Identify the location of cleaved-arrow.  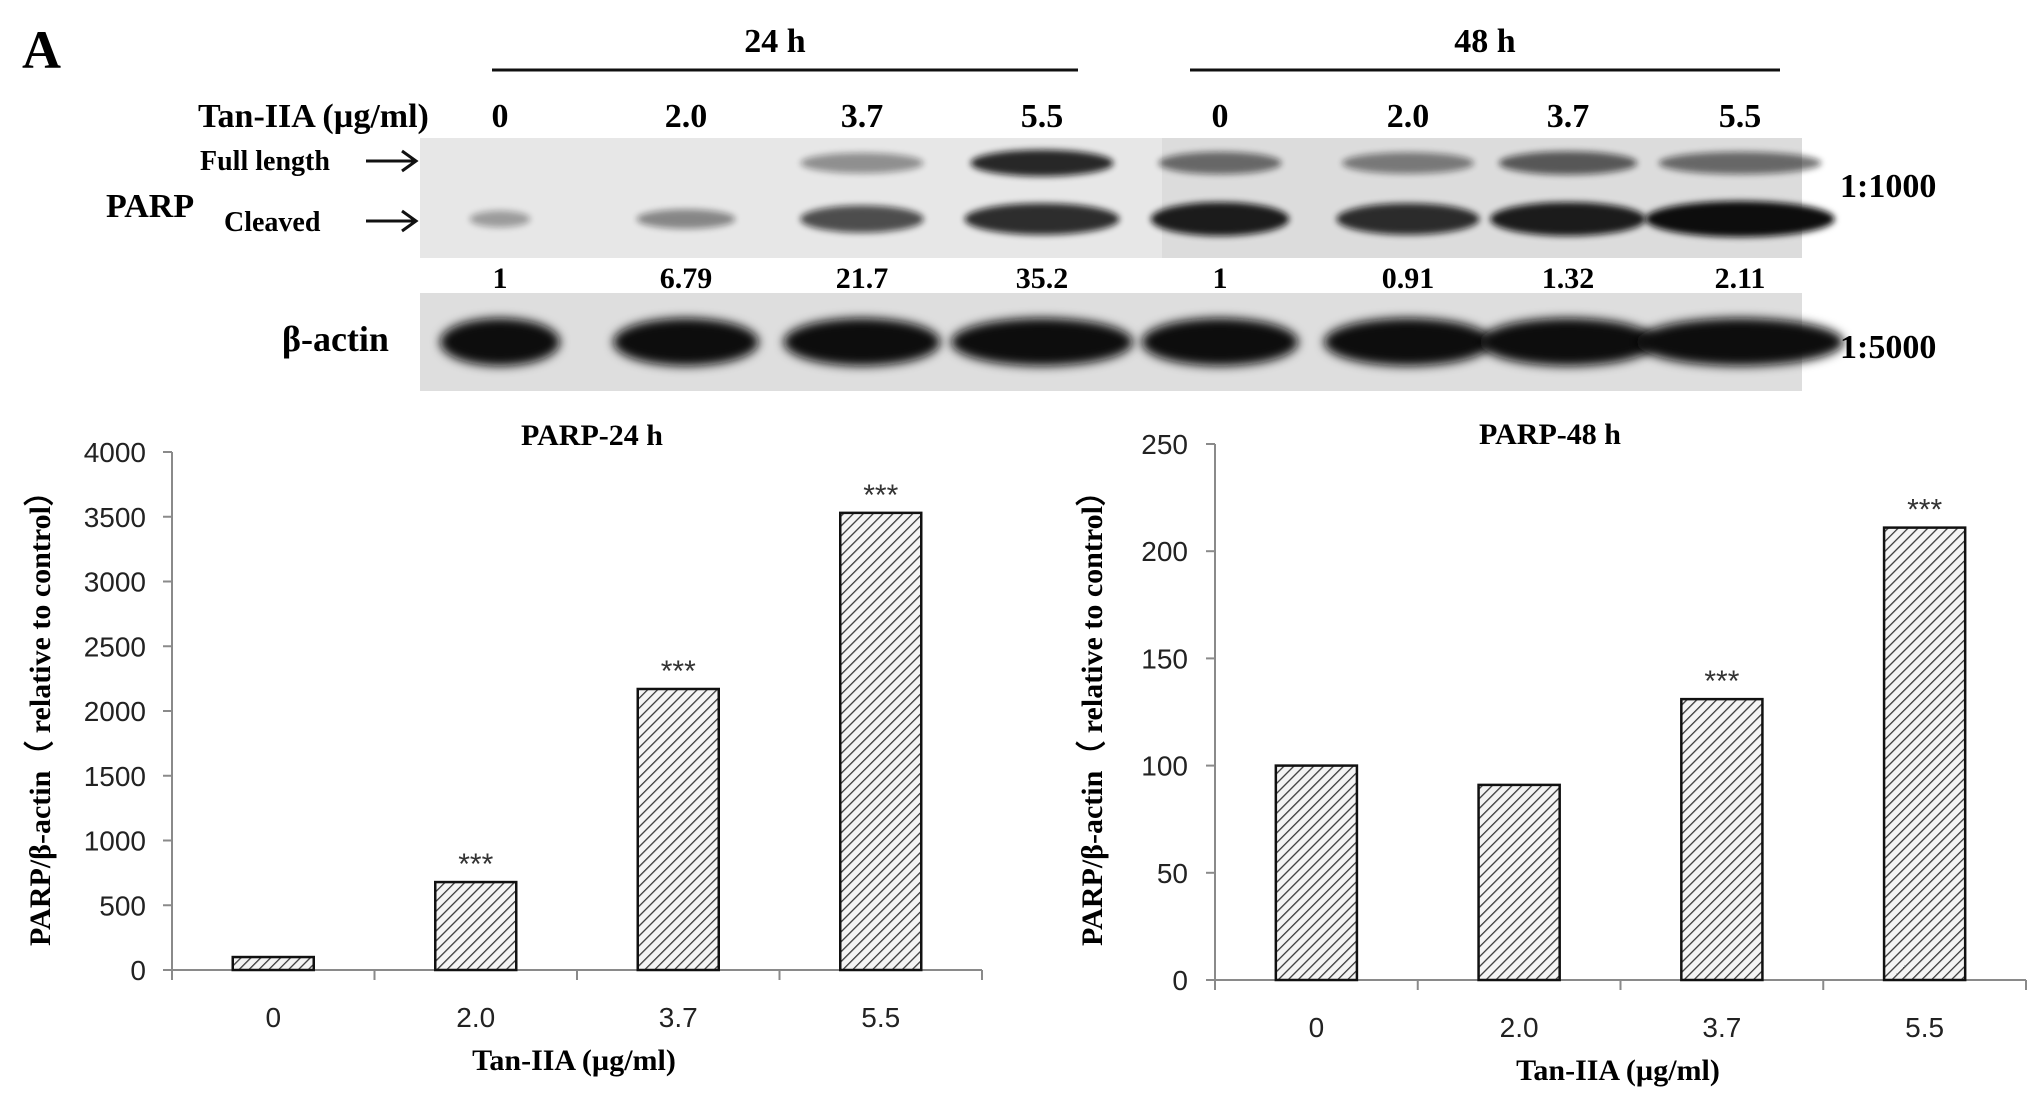
(392, 221).